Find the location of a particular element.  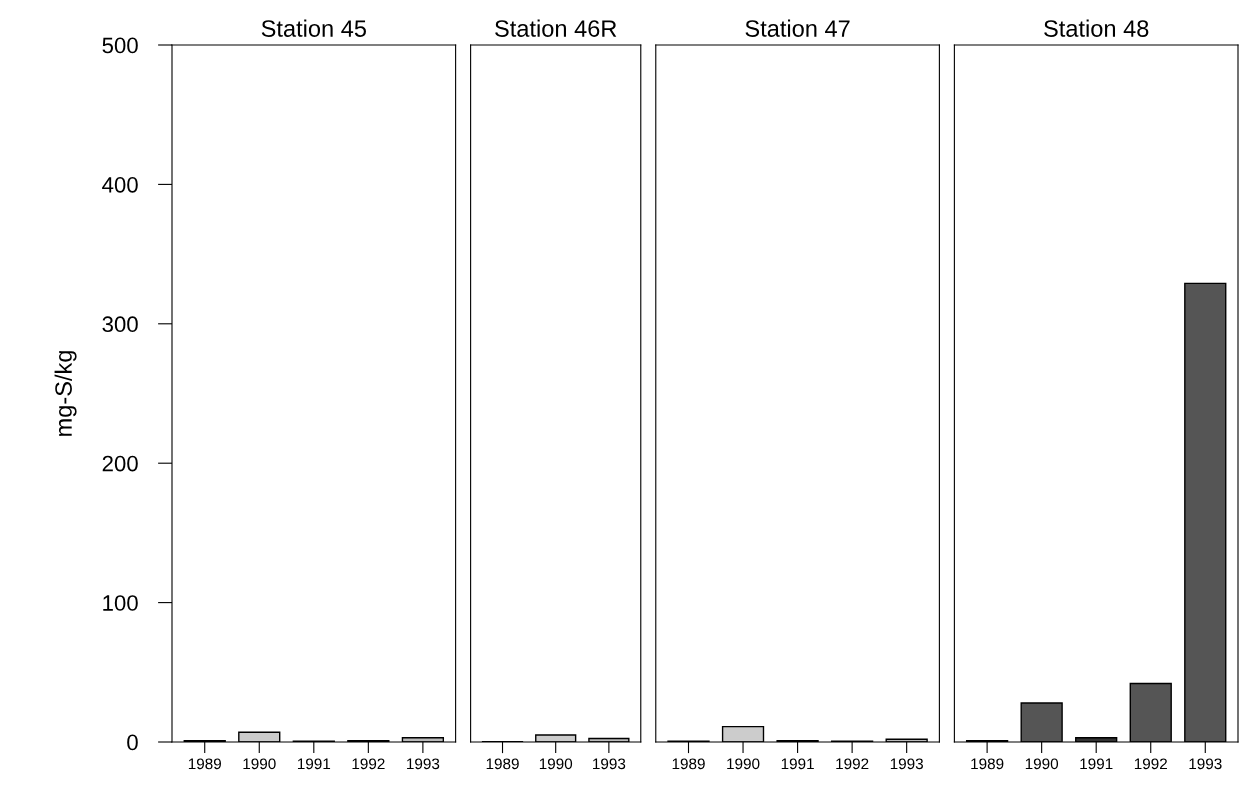

y-tick-label: 400 is located at coordinates (120, 184).